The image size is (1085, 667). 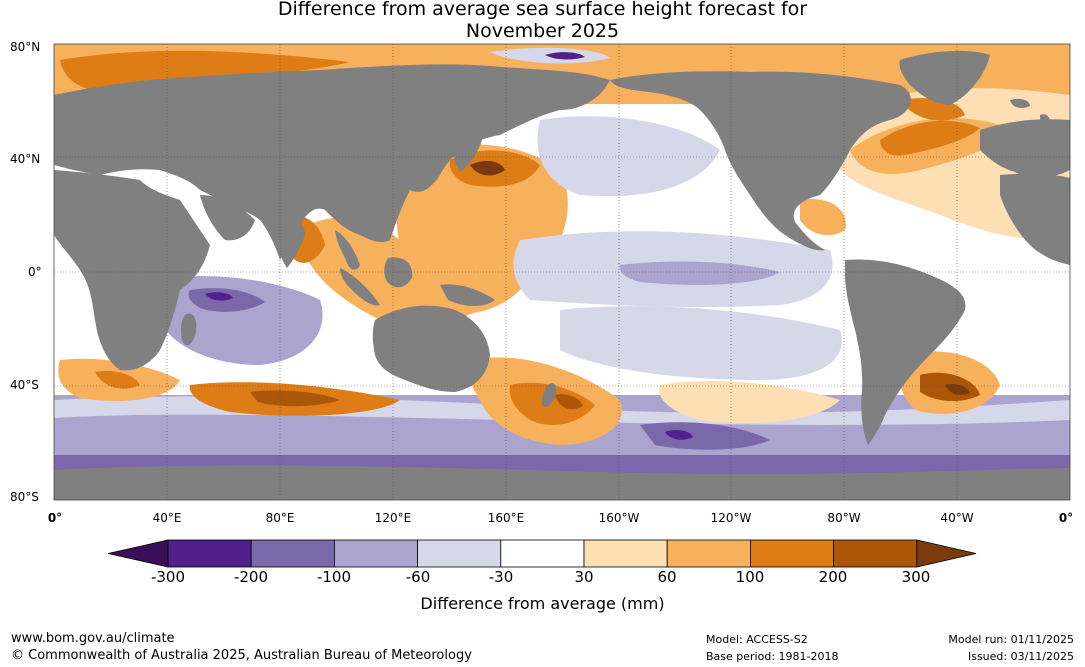 What do you see at coordinates (334, 577) in the screenshot?
I see `colorbar-tick-label: -100` at bounding box center [334, 577].